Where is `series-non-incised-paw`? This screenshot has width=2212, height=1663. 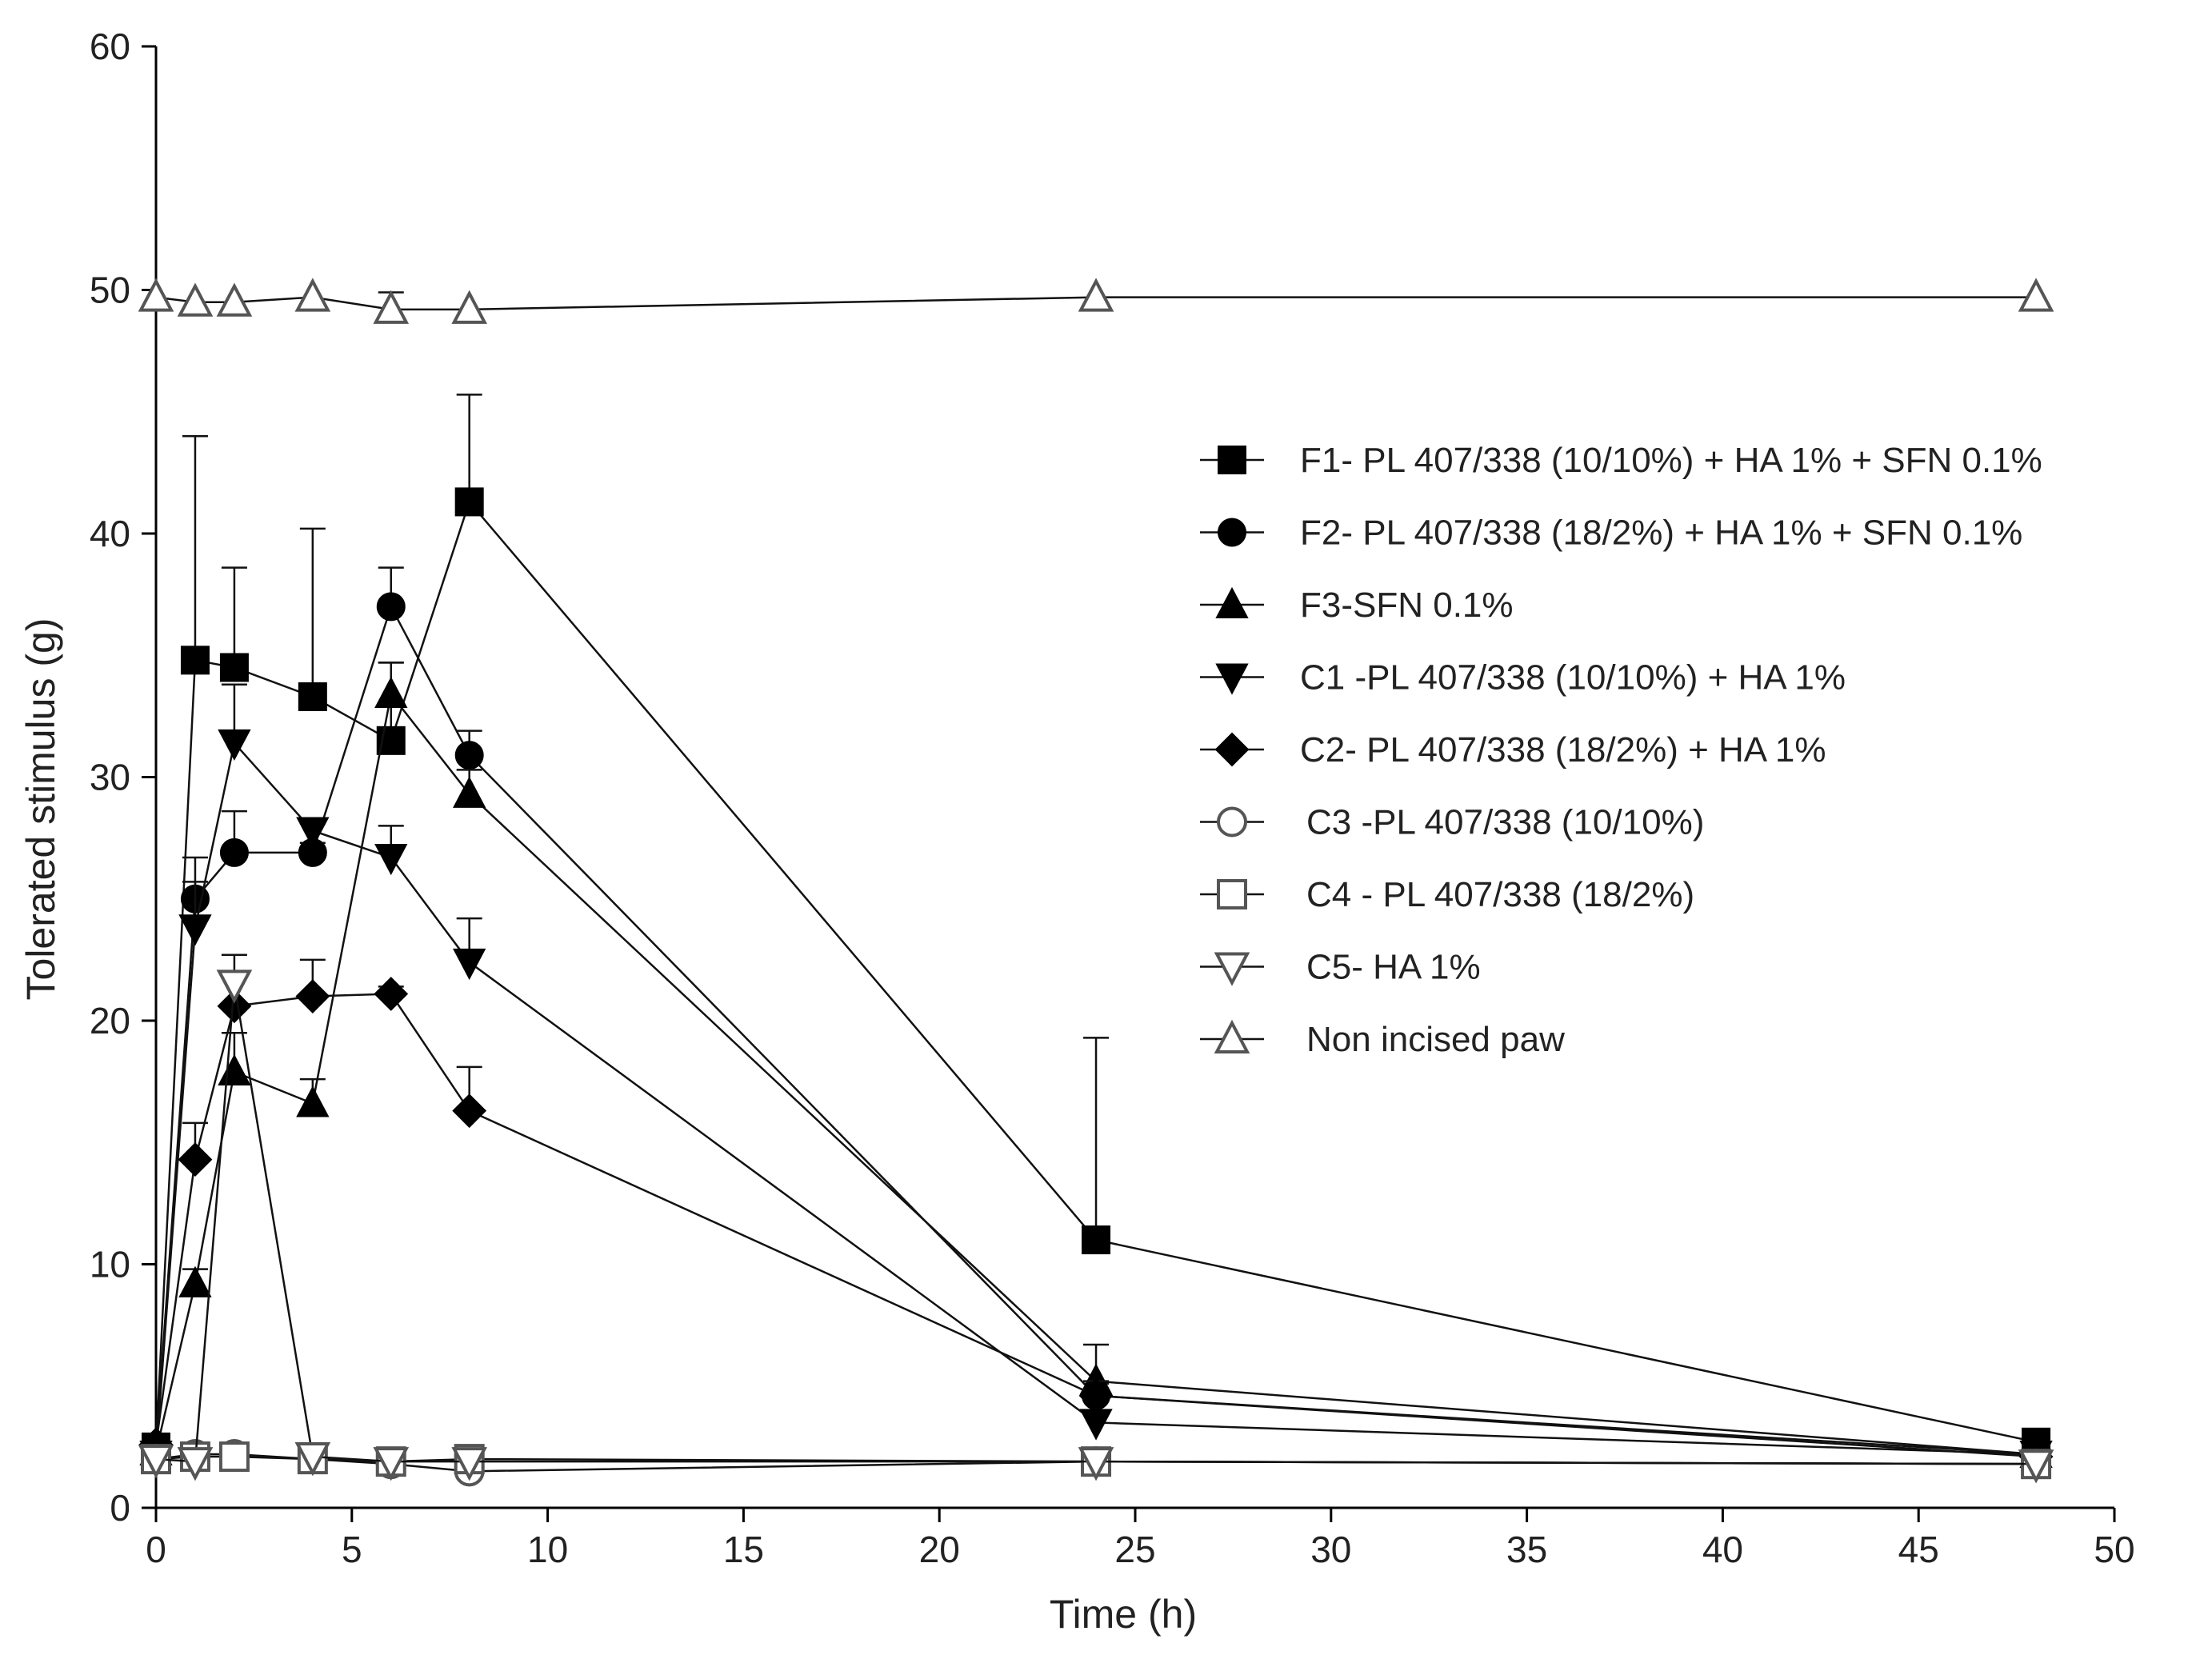
series-non-incised-paw is located at coordinates (1096, 301).